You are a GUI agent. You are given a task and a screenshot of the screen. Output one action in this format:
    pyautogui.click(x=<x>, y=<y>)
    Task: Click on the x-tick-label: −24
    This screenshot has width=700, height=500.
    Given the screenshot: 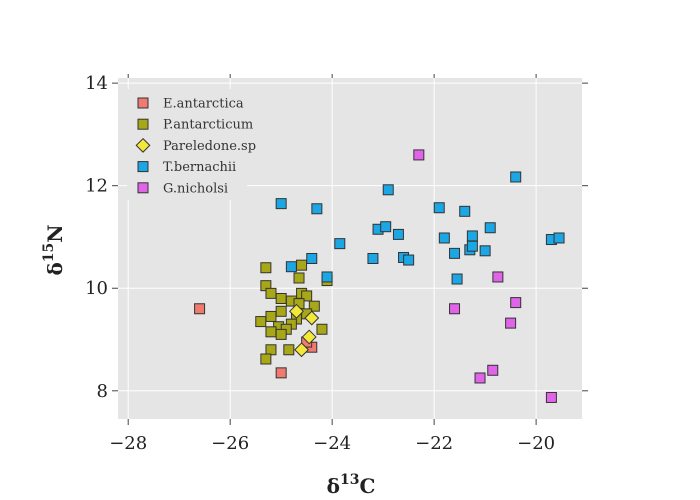 What is the action you would take?
    pyautogui.click(x=332, y=443)
    